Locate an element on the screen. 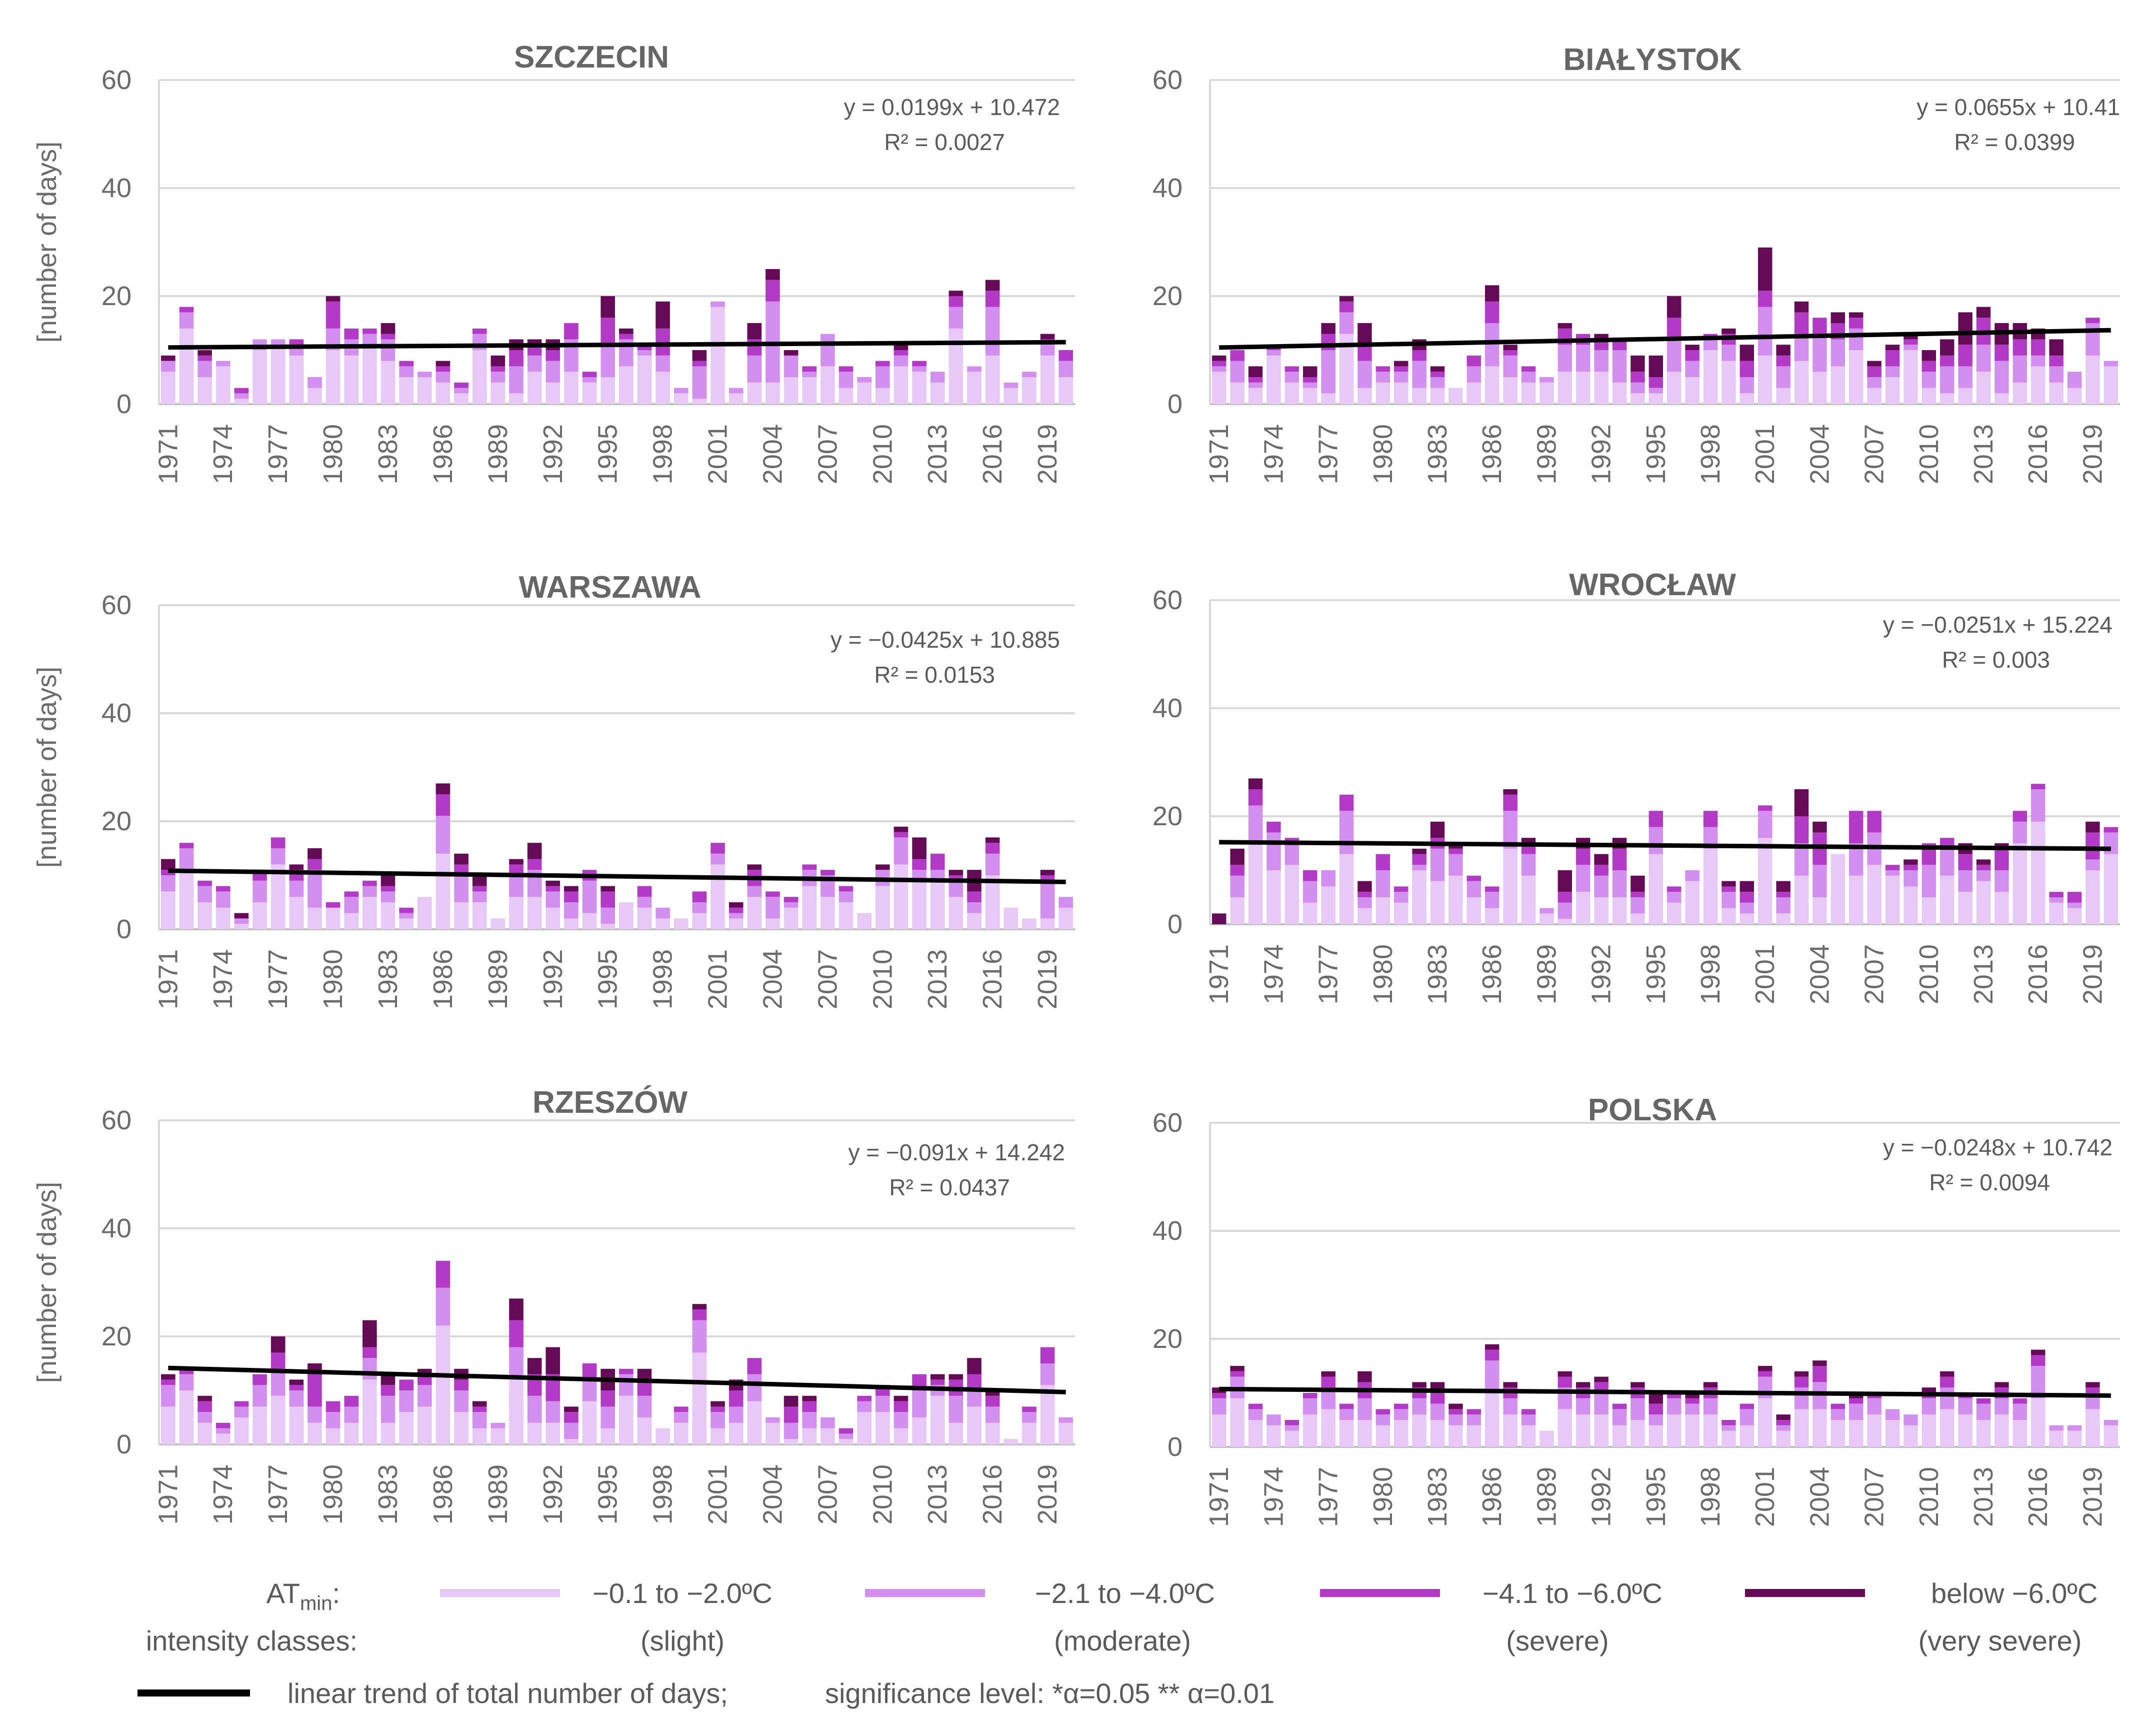 The width and height of the screenshot is (2156, 1722). x-tick-label: 1983 is located at coordinates (388, 1494).